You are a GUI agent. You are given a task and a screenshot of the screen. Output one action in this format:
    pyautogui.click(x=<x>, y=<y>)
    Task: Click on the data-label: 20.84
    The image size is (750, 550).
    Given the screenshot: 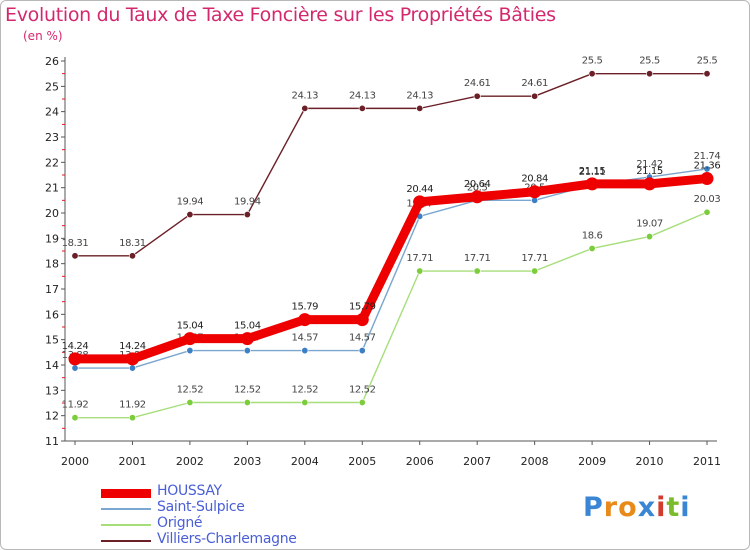 What is the action you would take?
    pyautogui.click(x=534, y=179)
    